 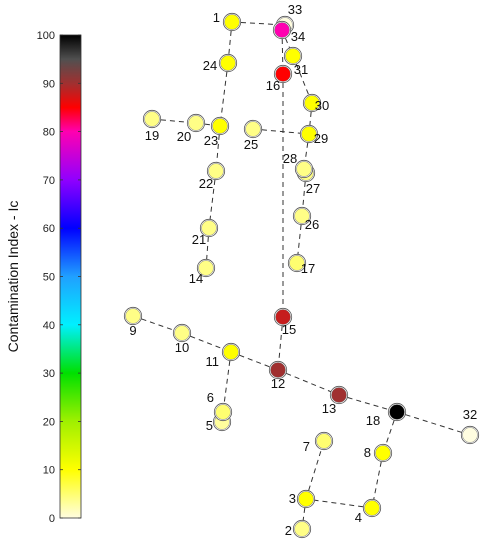 I want to click on node-label: 20, so click(x=184, y=136).